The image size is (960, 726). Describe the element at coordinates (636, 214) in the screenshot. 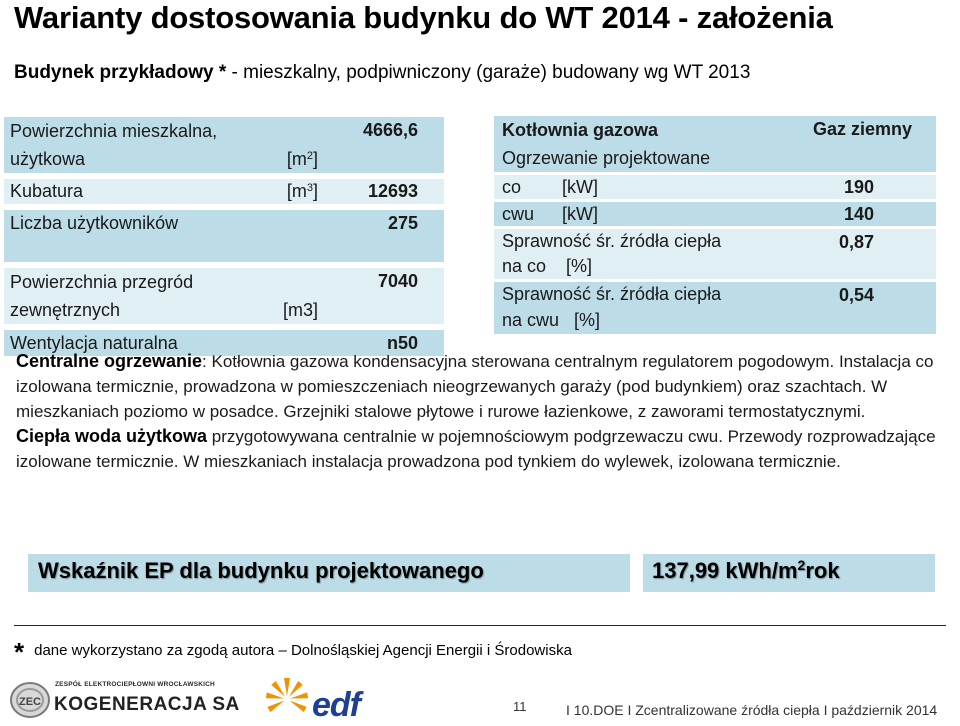

I see `cwu-cell: cwu [kW]` at that location.